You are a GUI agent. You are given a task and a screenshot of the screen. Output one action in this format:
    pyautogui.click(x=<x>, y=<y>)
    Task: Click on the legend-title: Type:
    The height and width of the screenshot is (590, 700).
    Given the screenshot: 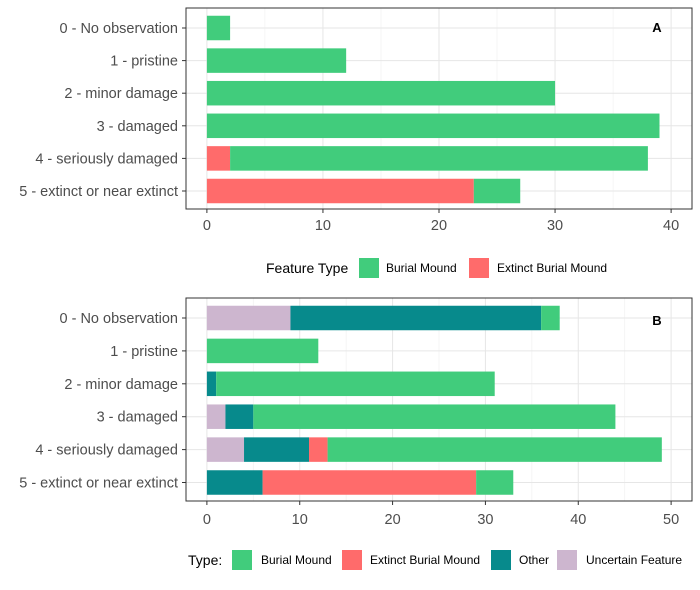 What is the action you would take?
    pyautogui.click(x=205, y=560)
    